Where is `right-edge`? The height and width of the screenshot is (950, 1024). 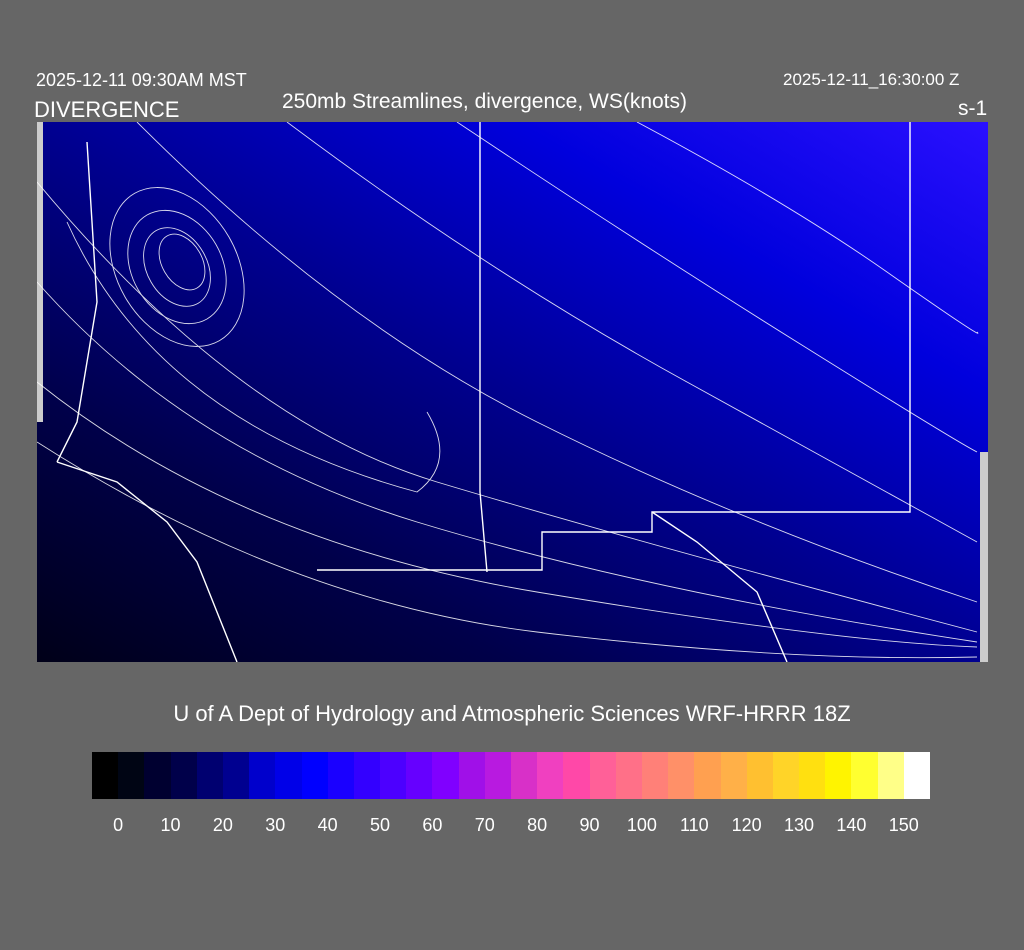 right-edge is located at coordinates (984, 557).